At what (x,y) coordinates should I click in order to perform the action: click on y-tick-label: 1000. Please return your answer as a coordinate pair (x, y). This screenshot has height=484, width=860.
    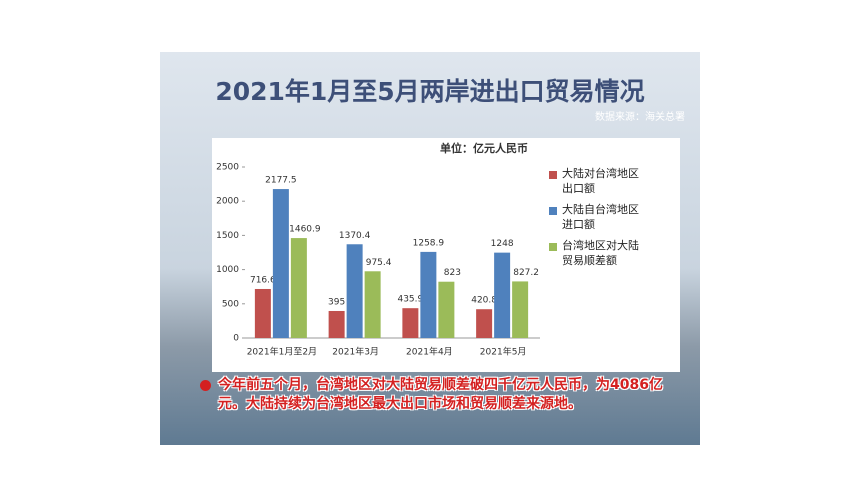
    Looking at the image, I should click on (227, 270).